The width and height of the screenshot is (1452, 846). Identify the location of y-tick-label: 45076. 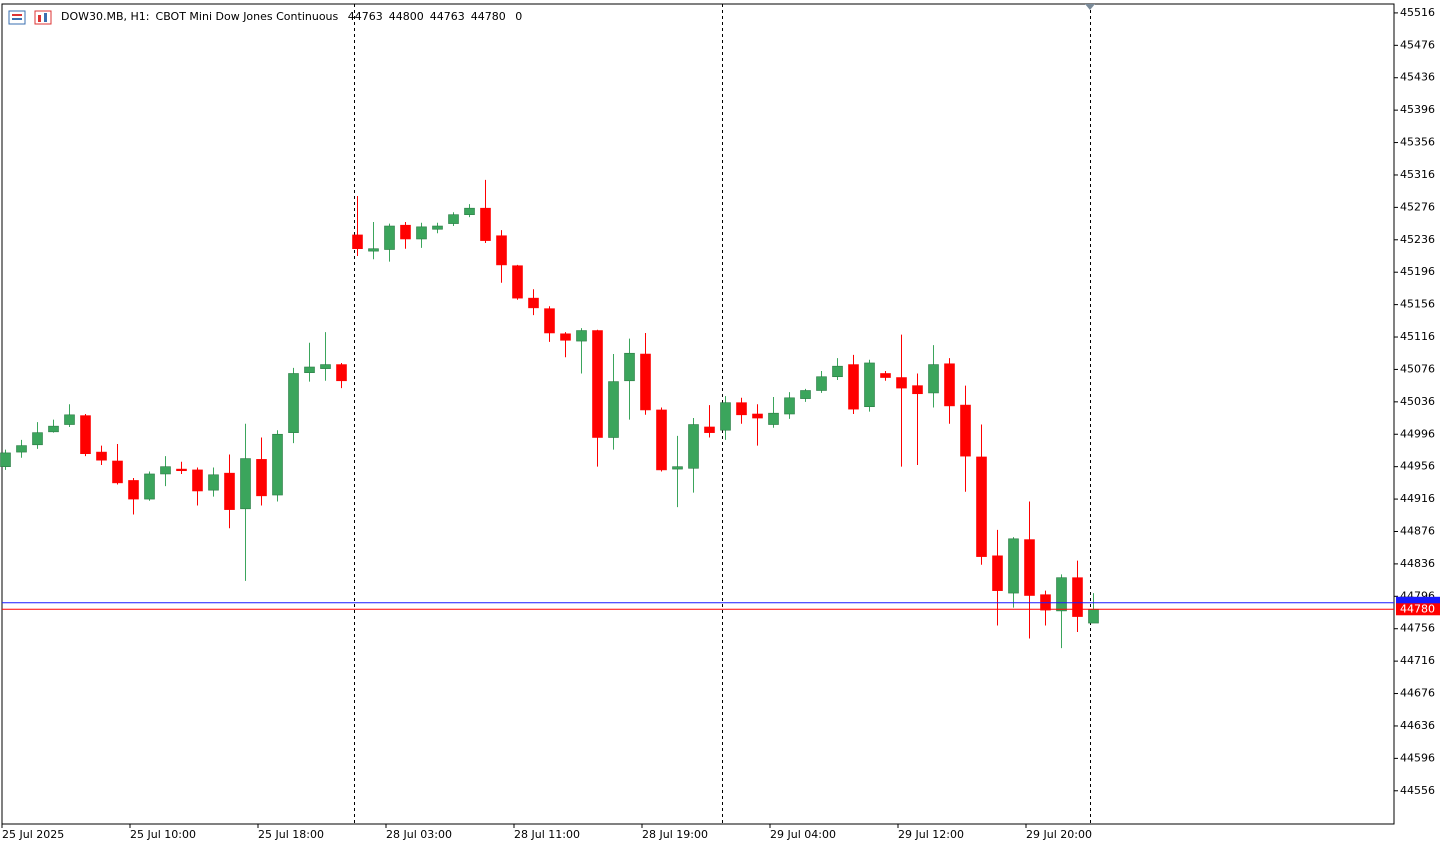
(1417, 368).